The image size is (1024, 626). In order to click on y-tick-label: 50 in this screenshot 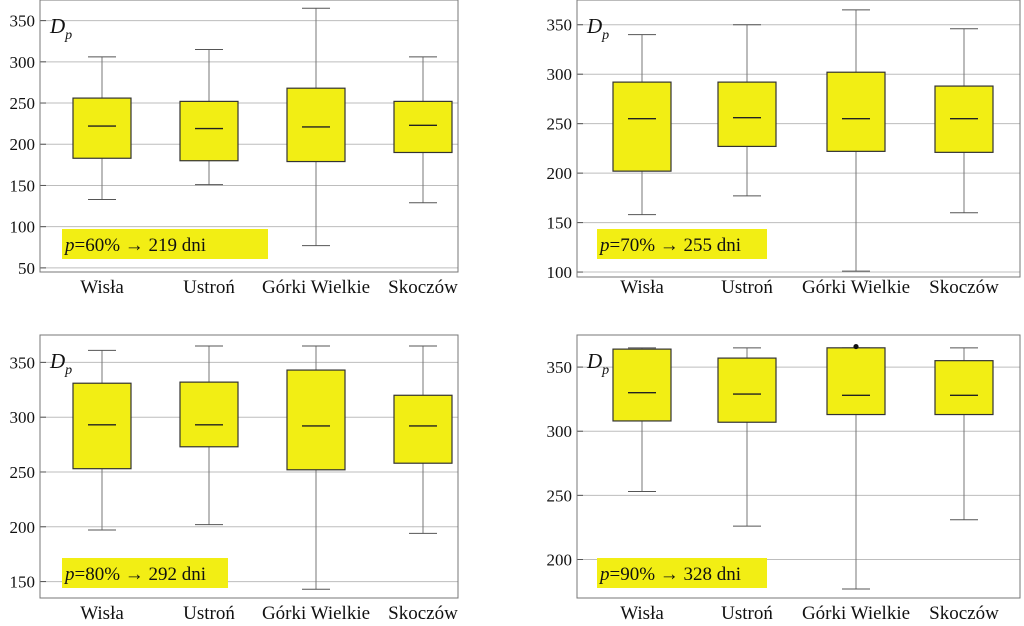, I will do `click(26, 268)`.